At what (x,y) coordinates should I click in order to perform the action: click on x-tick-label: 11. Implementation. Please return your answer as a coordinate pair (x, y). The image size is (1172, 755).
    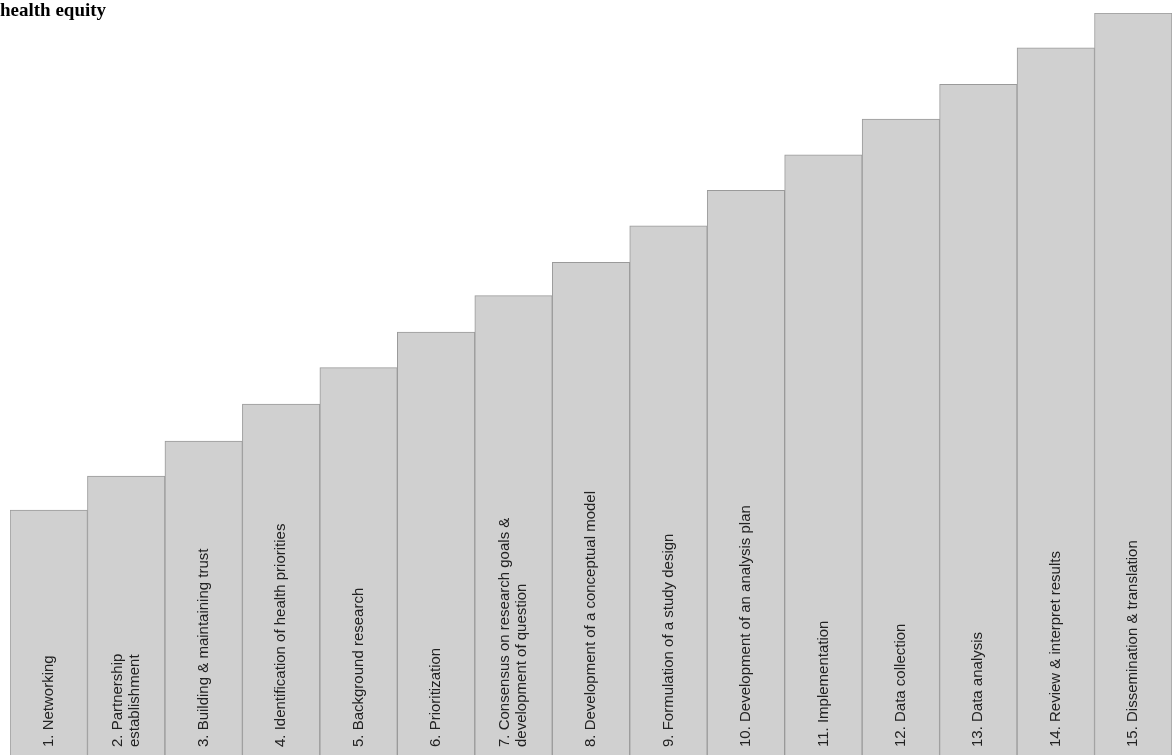
    Looking at the image, I should click on (822, 683).